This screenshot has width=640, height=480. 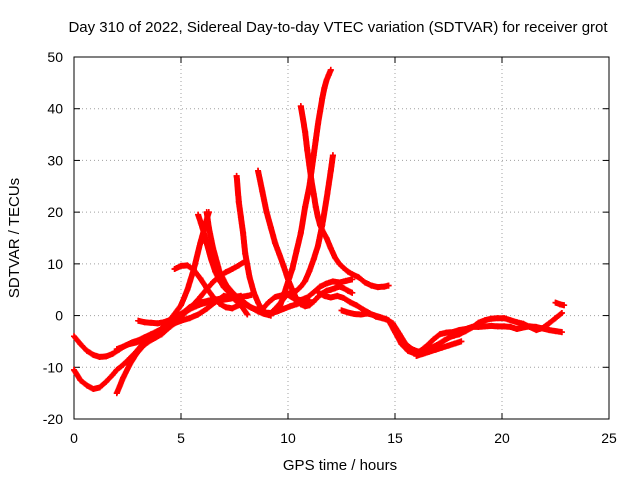 What do you see at coordinates (395, 438) in the screenshot?
I see `x-tick-label: 15` at bounding box center [395, 438].